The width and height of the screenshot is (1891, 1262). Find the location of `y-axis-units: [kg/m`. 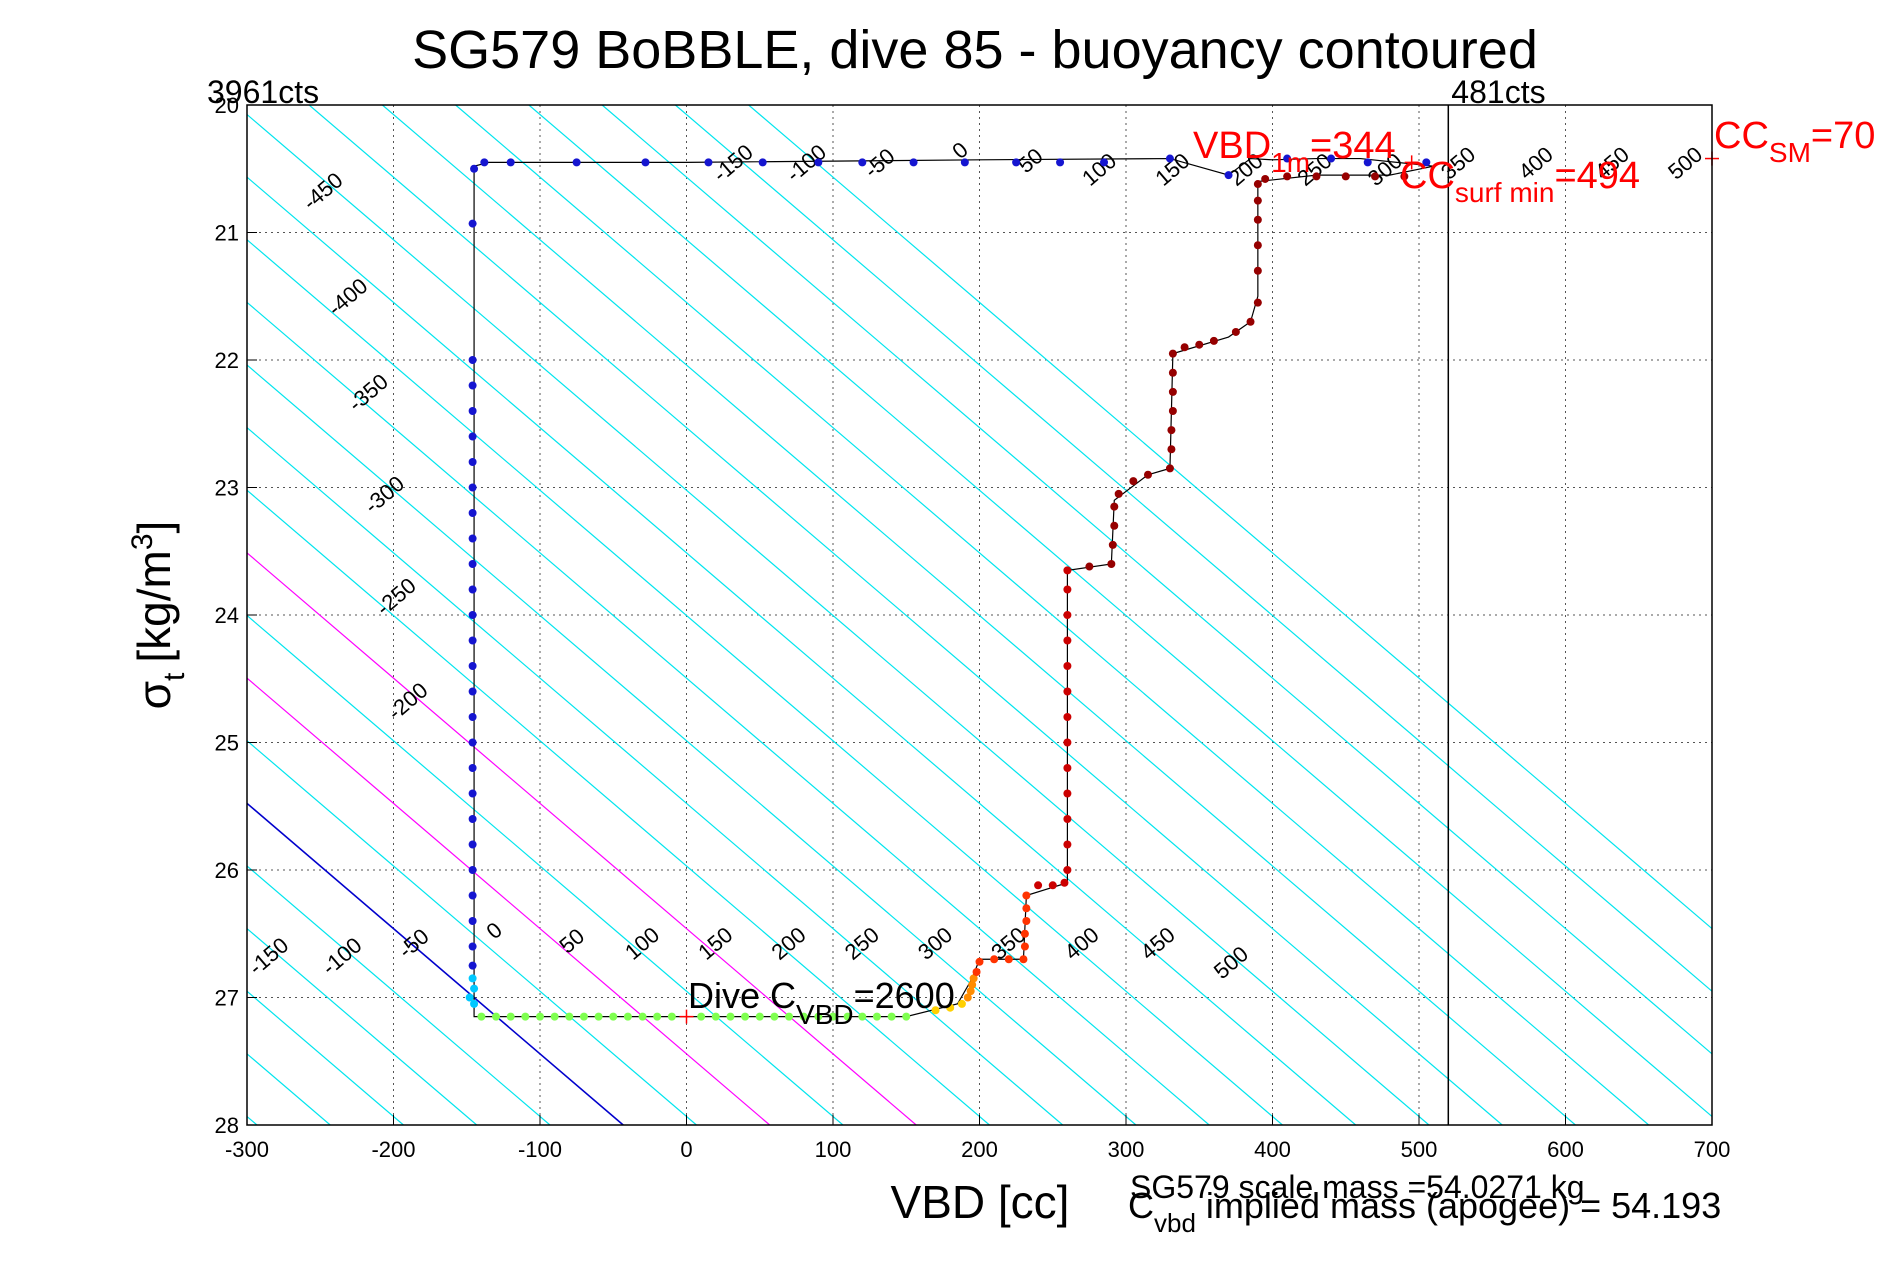

y-axis-units: [kg/m is located at coordinates (154, 606).